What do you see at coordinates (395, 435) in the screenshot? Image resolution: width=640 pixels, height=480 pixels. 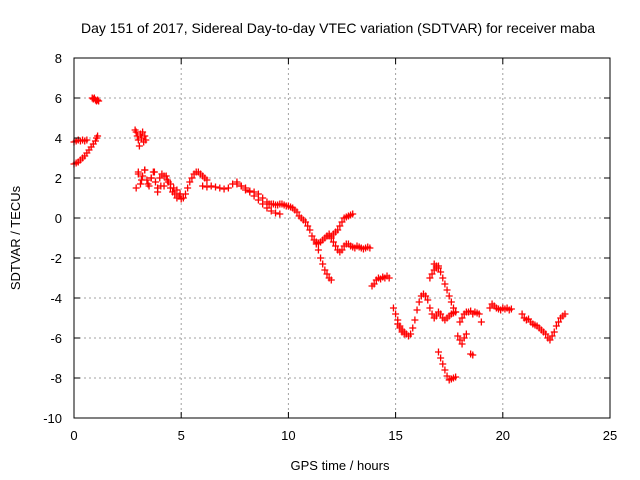 I see `x-tick-label: 15` at bounding box center [395, 435].